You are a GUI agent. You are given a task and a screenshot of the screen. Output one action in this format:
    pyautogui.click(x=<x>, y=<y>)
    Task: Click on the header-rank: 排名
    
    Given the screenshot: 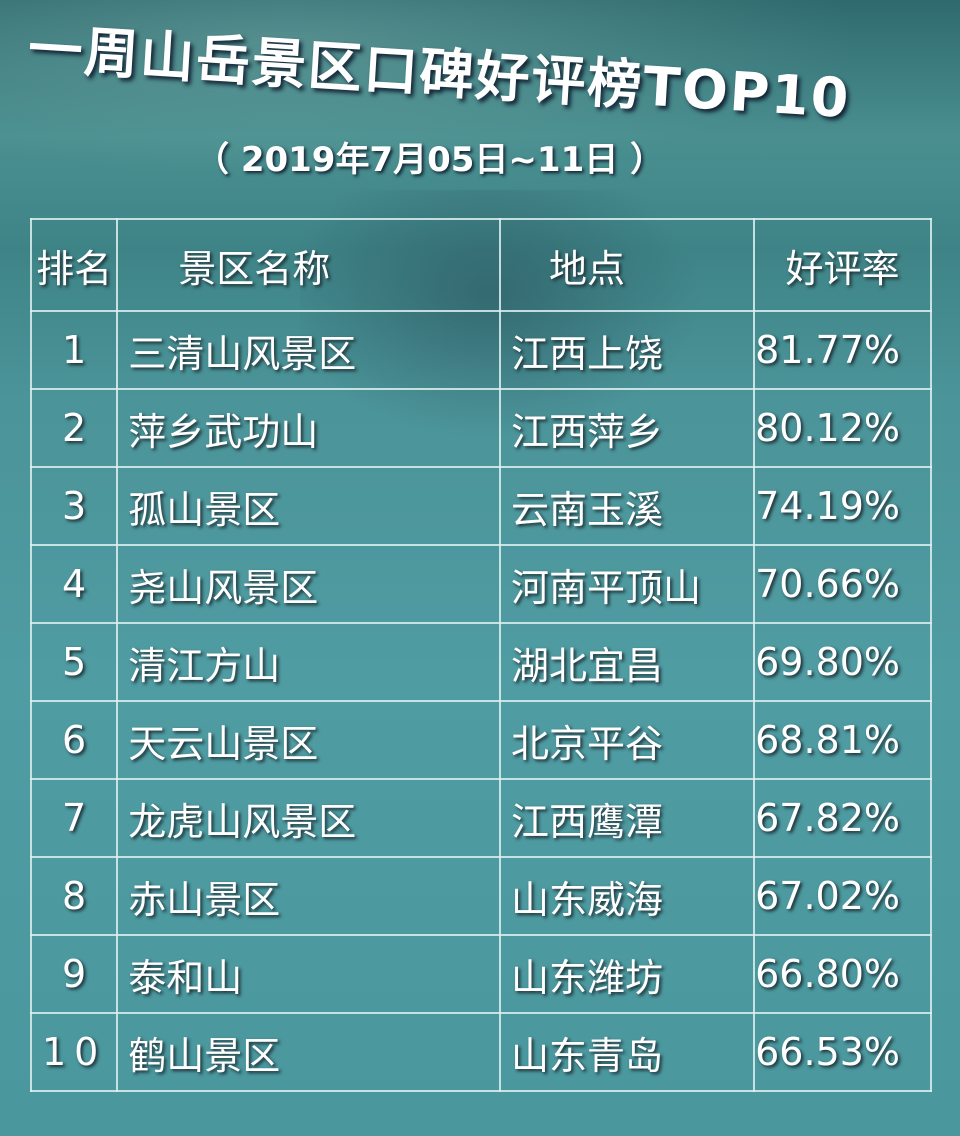 What is the action you would take?
    pyautogui.click(x=74, y=265)
    